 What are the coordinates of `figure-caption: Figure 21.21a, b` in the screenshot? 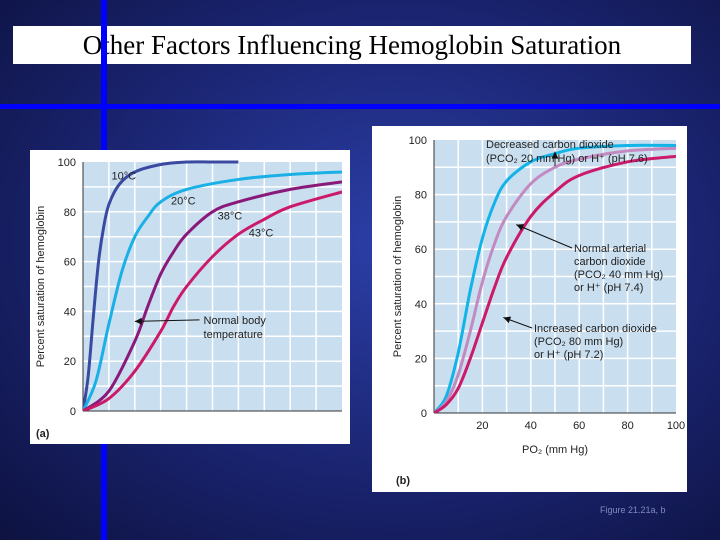 It's located at (633, 510).